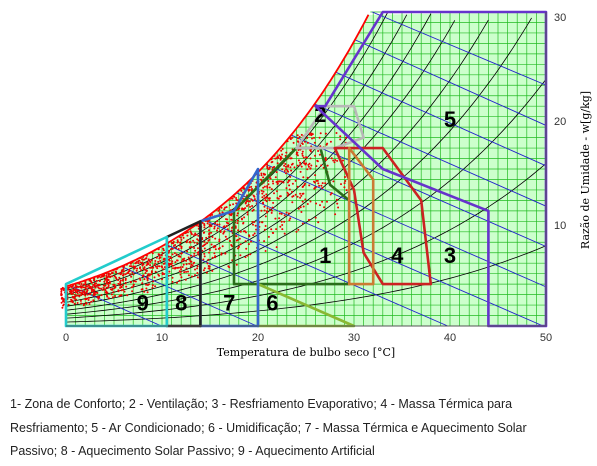 The height and width of the screenshot is (466, 597). I want to click on zone-2-outline, so click(330, 127).